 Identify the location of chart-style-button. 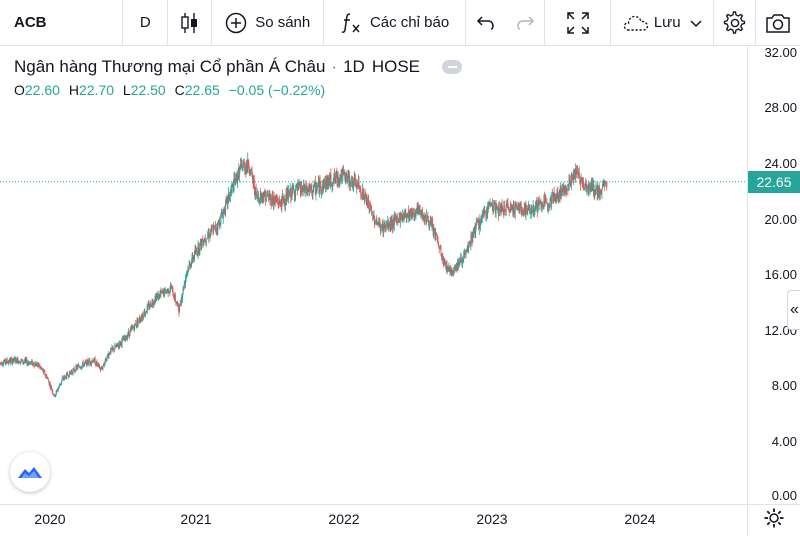
(190, 23).